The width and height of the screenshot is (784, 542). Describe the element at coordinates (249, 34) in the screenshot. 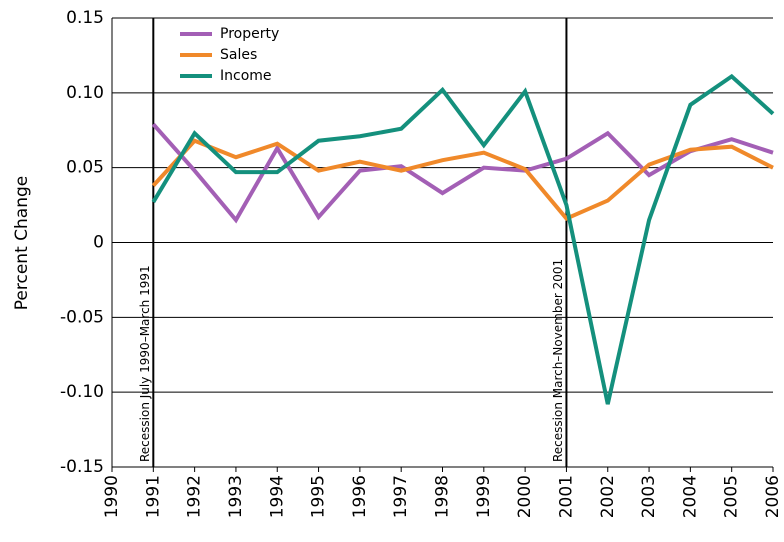

I see `legend-label: Property` at that location.